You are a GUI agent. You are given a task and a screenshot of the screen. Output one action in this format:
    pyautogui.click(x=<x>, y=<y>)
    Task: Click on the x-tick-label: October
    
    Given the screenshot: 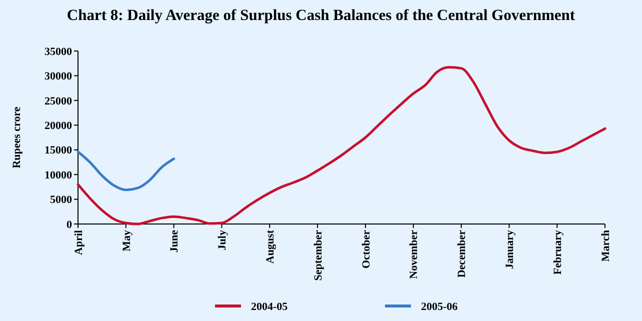 What is the action you would take?
    pyautogui.click(x=366, y=249)
    